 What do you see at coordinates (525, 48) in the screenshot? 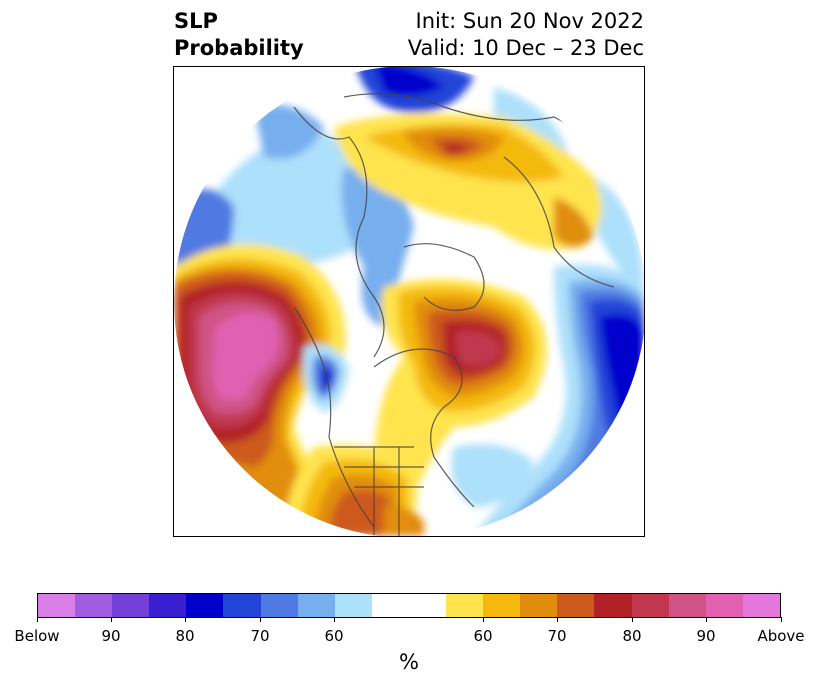
I see `valid-range: Valid: 10 Dec – 23 Dec` at bounding box center [525, 48].